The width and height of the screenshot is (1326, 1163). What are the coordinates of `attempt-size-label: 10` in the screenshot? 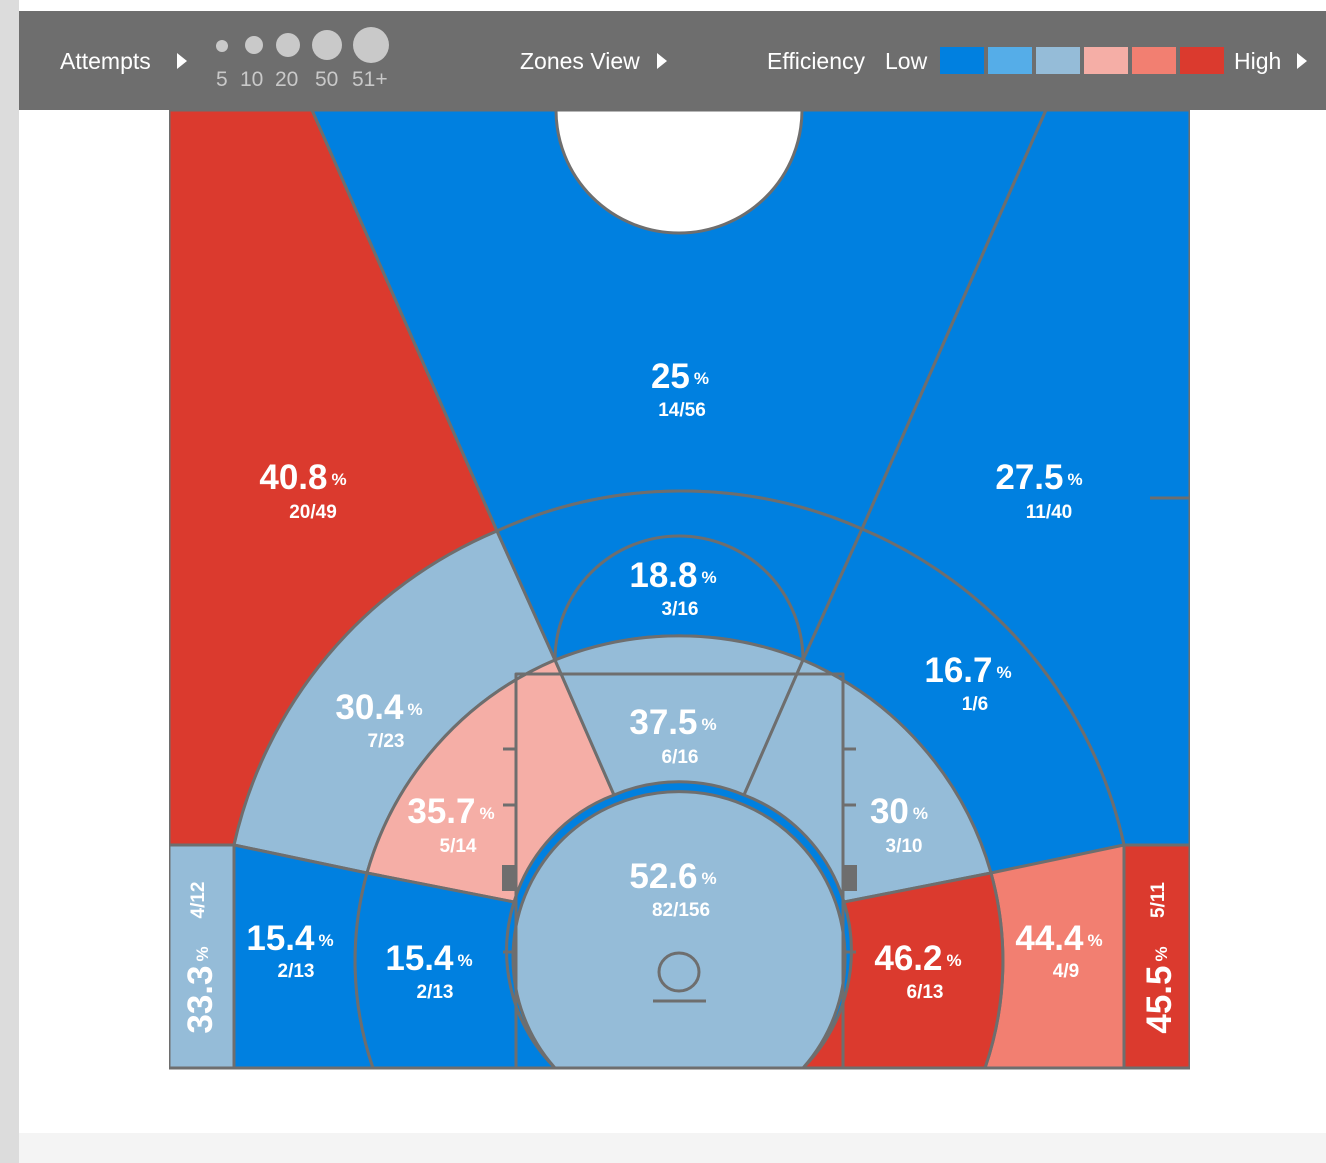 It's located at (252, 79).